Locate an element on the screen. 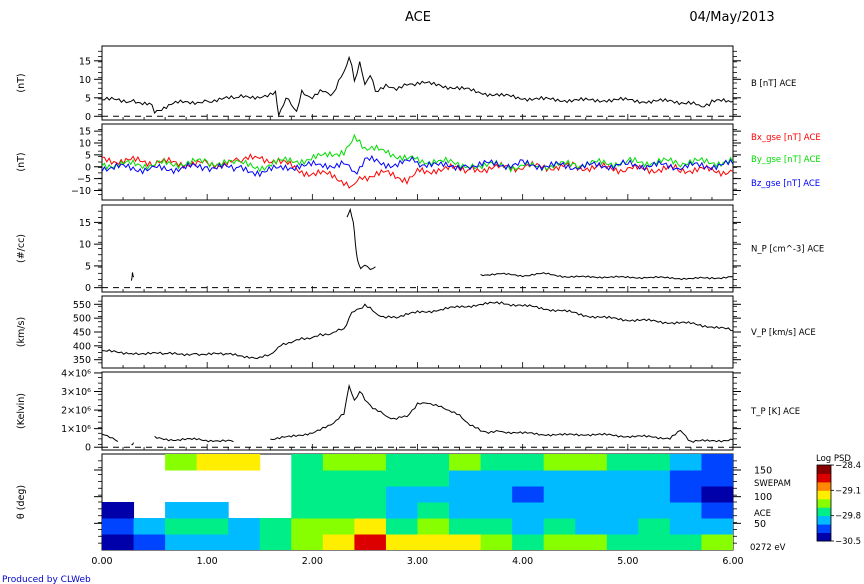 The height and width of the screenshot is (584, 864). y-axis-label: (#/cc) is located at coordinates (21, 248).